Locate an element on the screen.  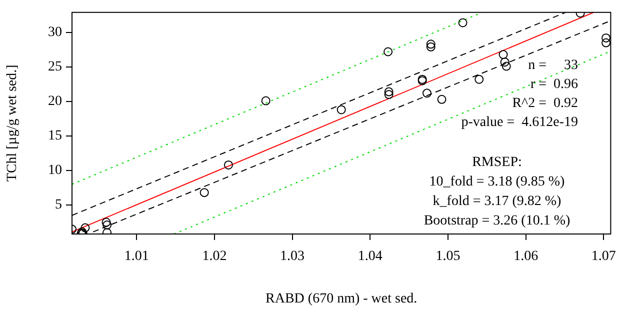
y-tick-label: 5 is located at coordinates (58, 205).